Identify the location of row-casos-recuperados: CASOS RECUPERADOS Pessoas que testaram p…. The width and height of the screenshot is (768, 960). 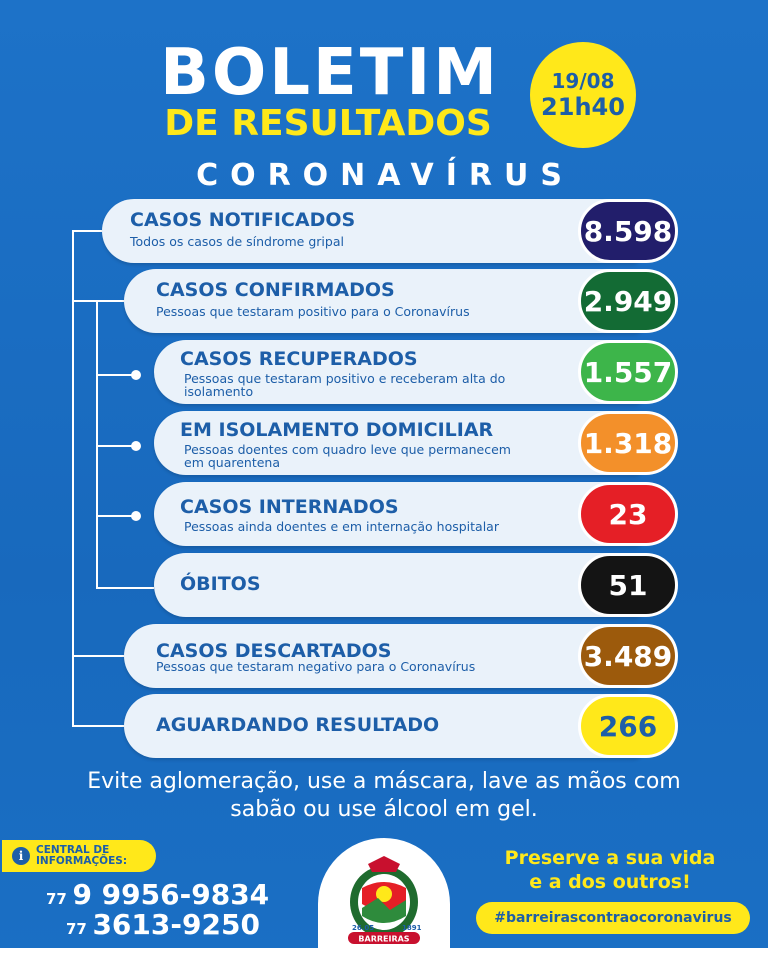
(399, 372).